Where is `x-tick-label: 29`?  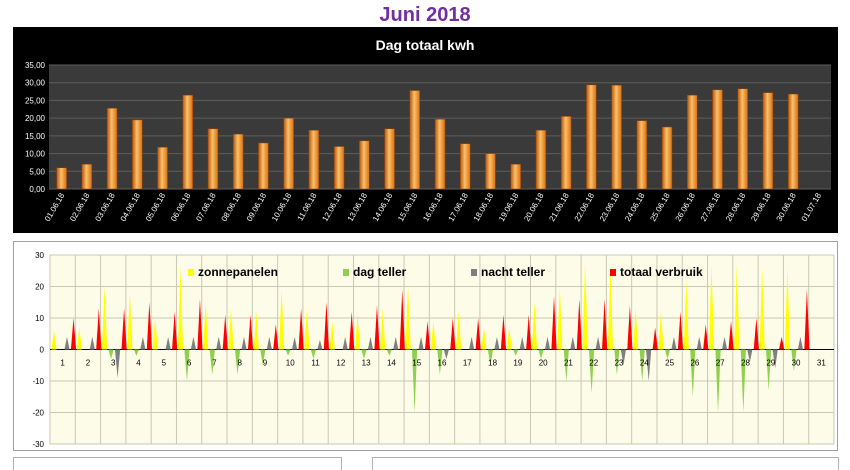
x-tick-label: 29 is located at coordinates (770, 363).